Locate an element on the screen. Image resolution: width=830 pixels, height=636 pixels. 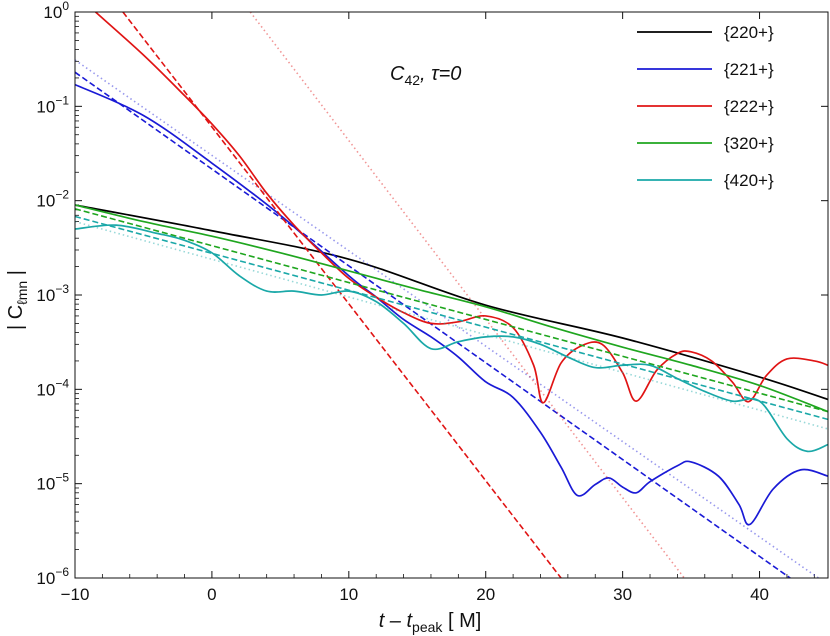
legend-label-4: {420+} is located at coordinates (749, 180).